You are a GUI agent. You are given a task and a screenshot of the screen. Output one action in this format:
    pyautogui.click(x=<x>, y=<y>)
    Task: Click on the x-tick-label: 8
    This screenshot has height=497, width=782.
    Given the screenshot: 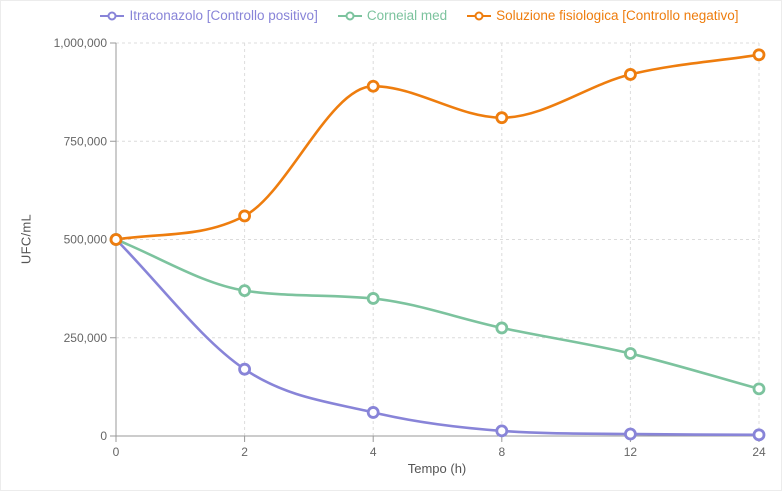 What is the action you would take?
    pyautogui.click(x=501, y=452)
    